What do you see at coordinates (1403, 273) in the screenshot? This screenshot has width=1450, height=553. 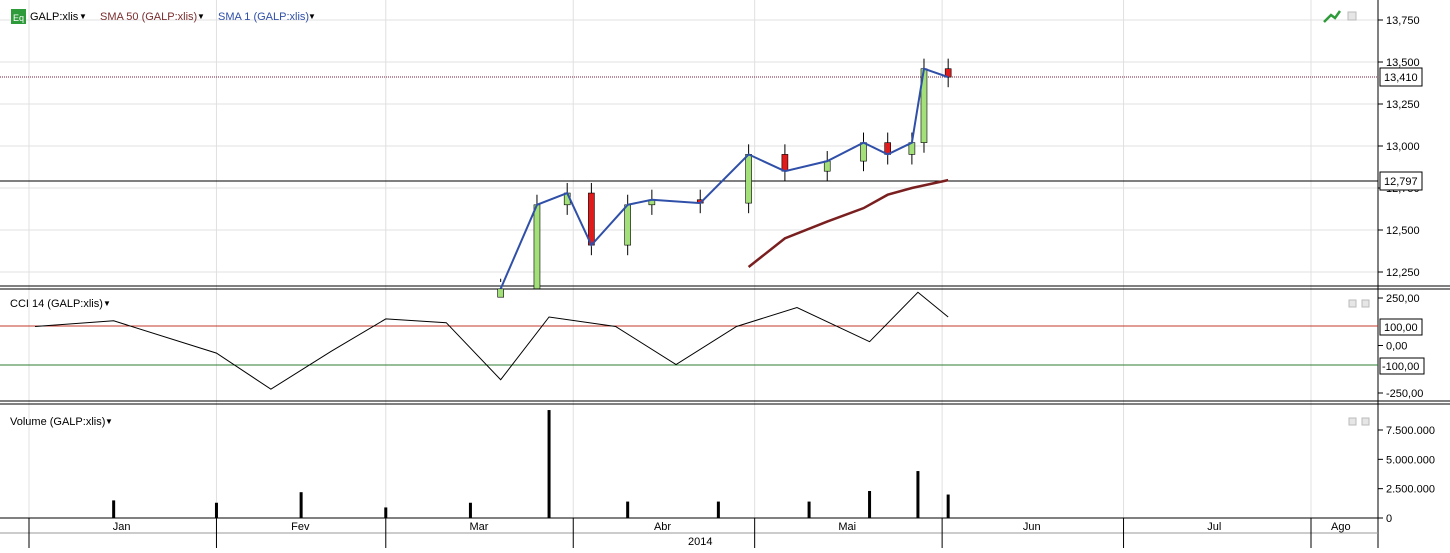 I see `price-tick-label: 12,250` at bounding box center [1403, 273].